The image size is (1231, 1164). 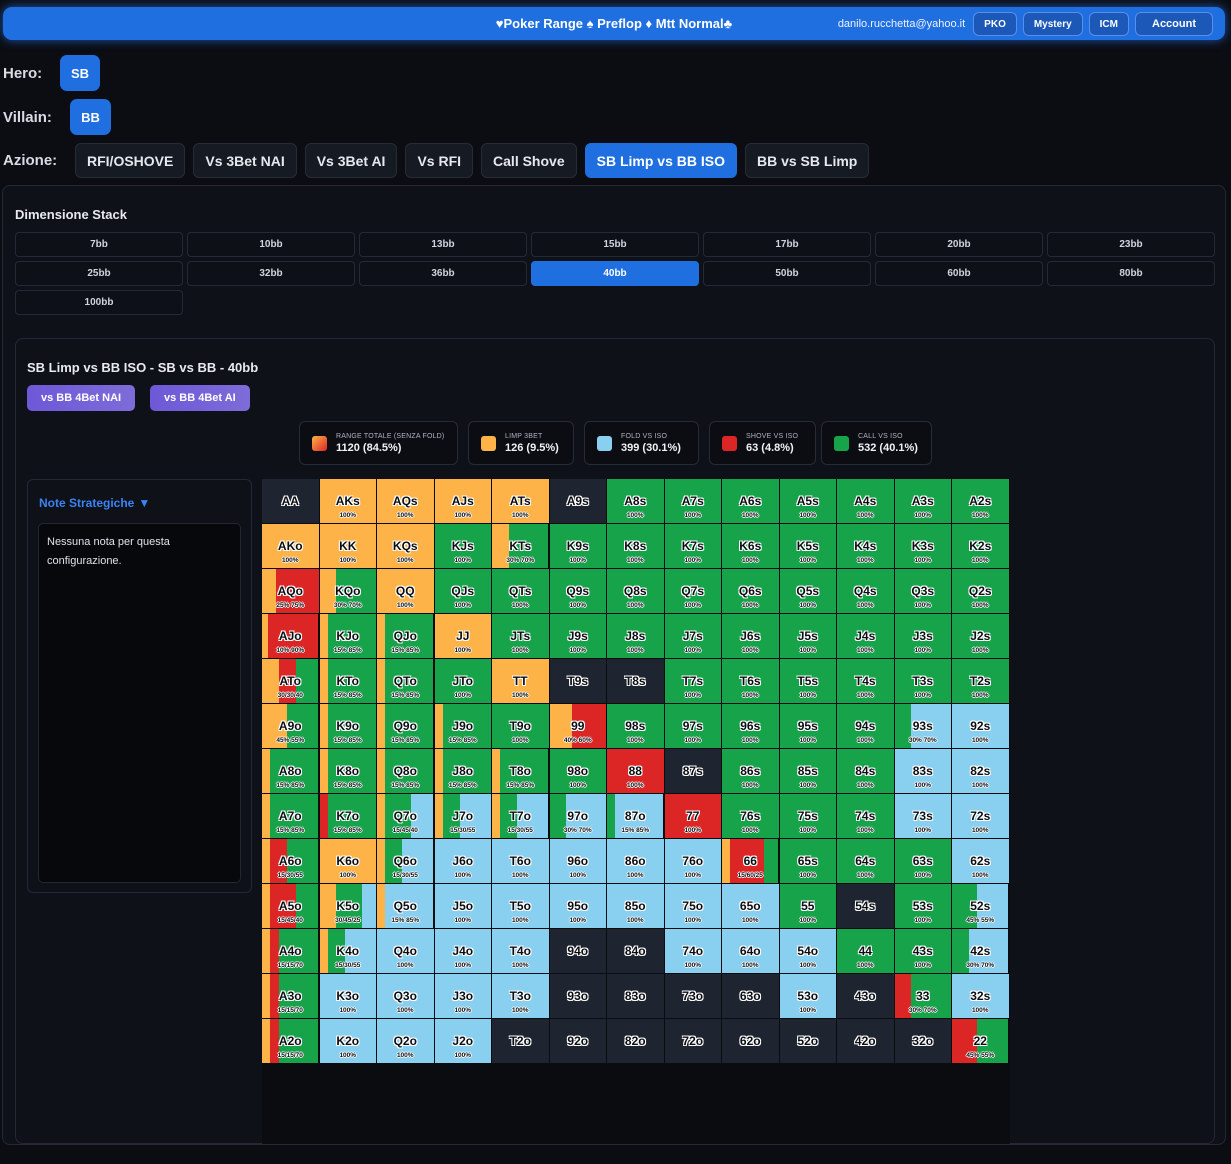 What do you see at coordinates (577, 546) in the screenshot?
I see `hand-cell-K9s: K9s 100%` at bounding box center [577, 546].